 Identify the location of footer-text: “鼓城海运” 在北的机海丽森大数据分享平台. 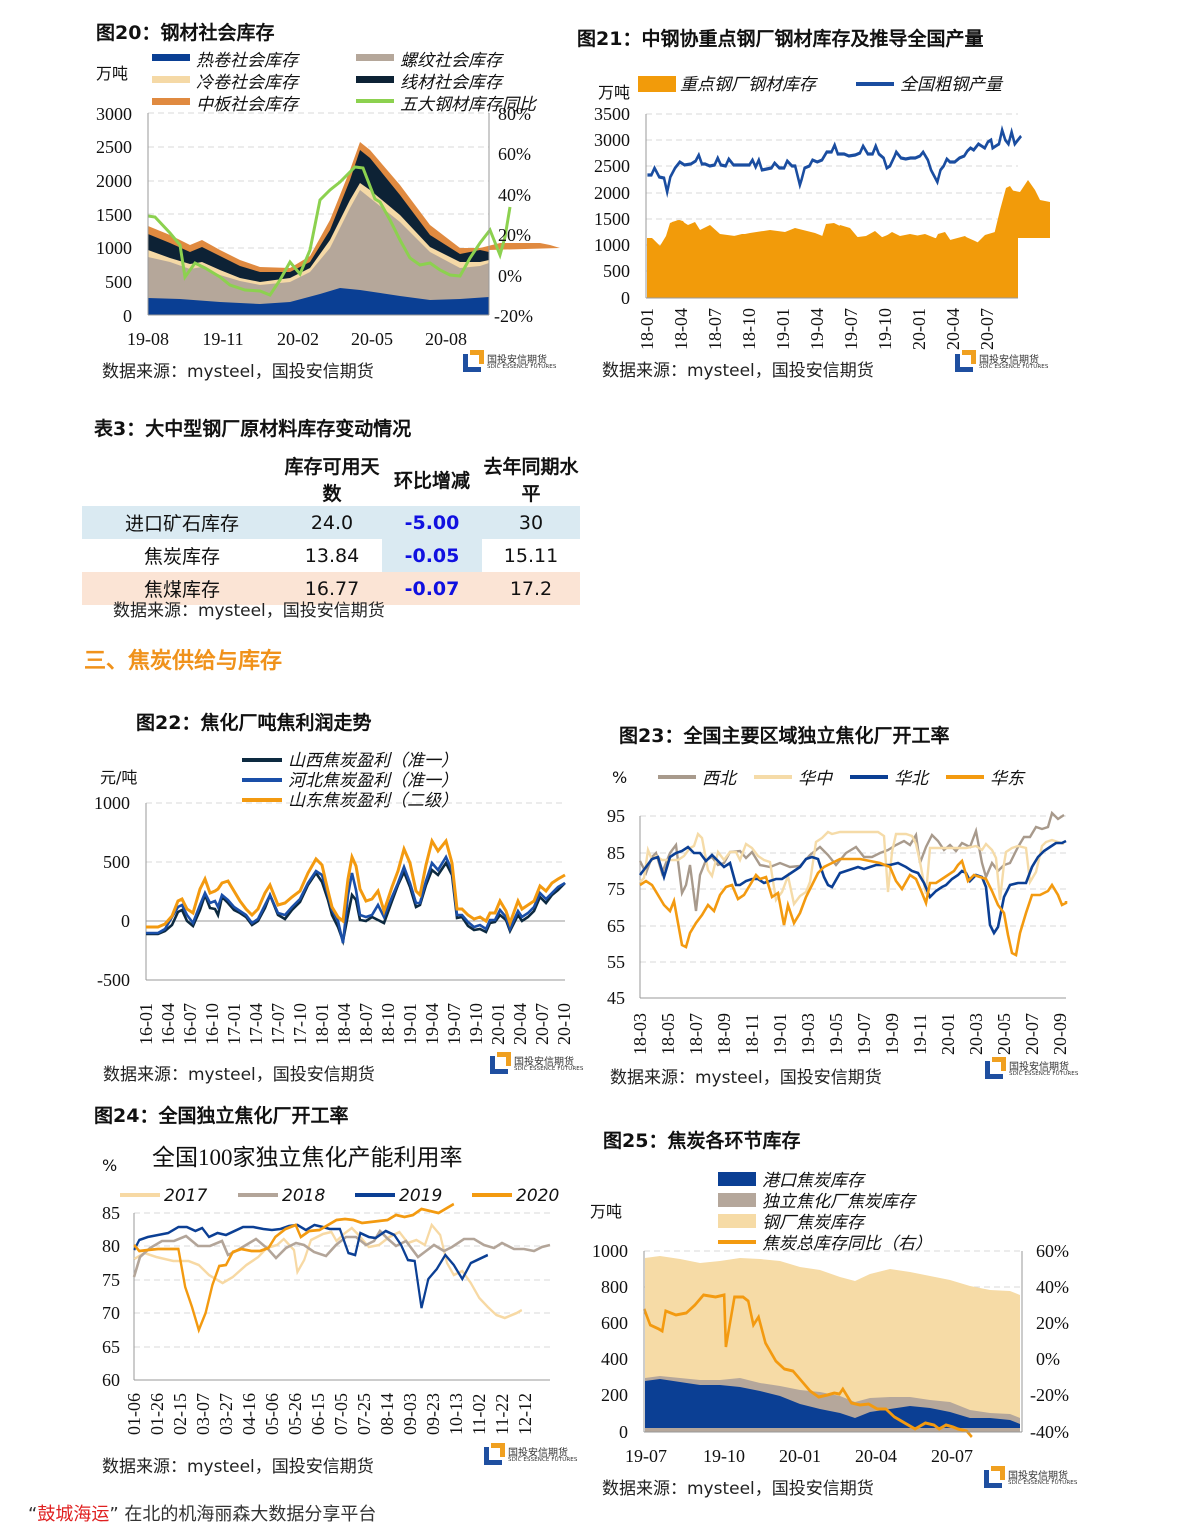
(202, 1514).